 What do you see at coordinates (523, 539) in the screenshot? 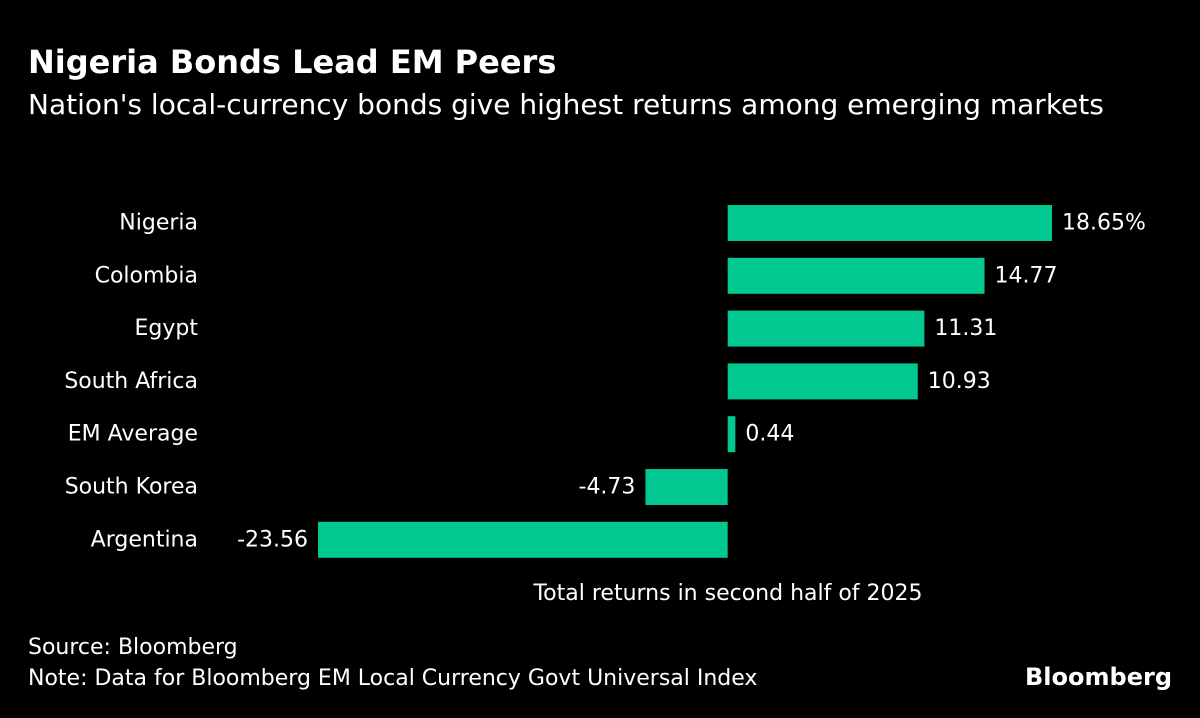
I see `bar-argentina` at bounding box center [523, 539].